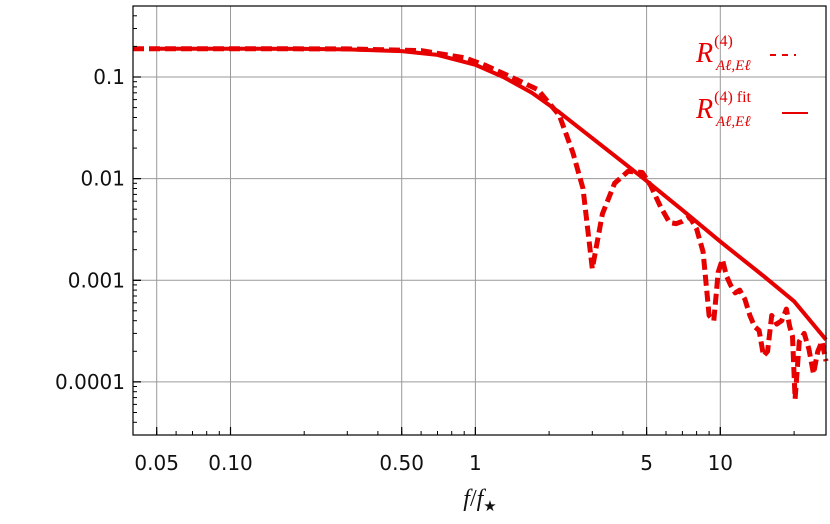  Describe the element at coordinates (723, 109) in the screenshot. I see `legend-label-solid: R(4) fit Aℓ,Eℓ` at that location.